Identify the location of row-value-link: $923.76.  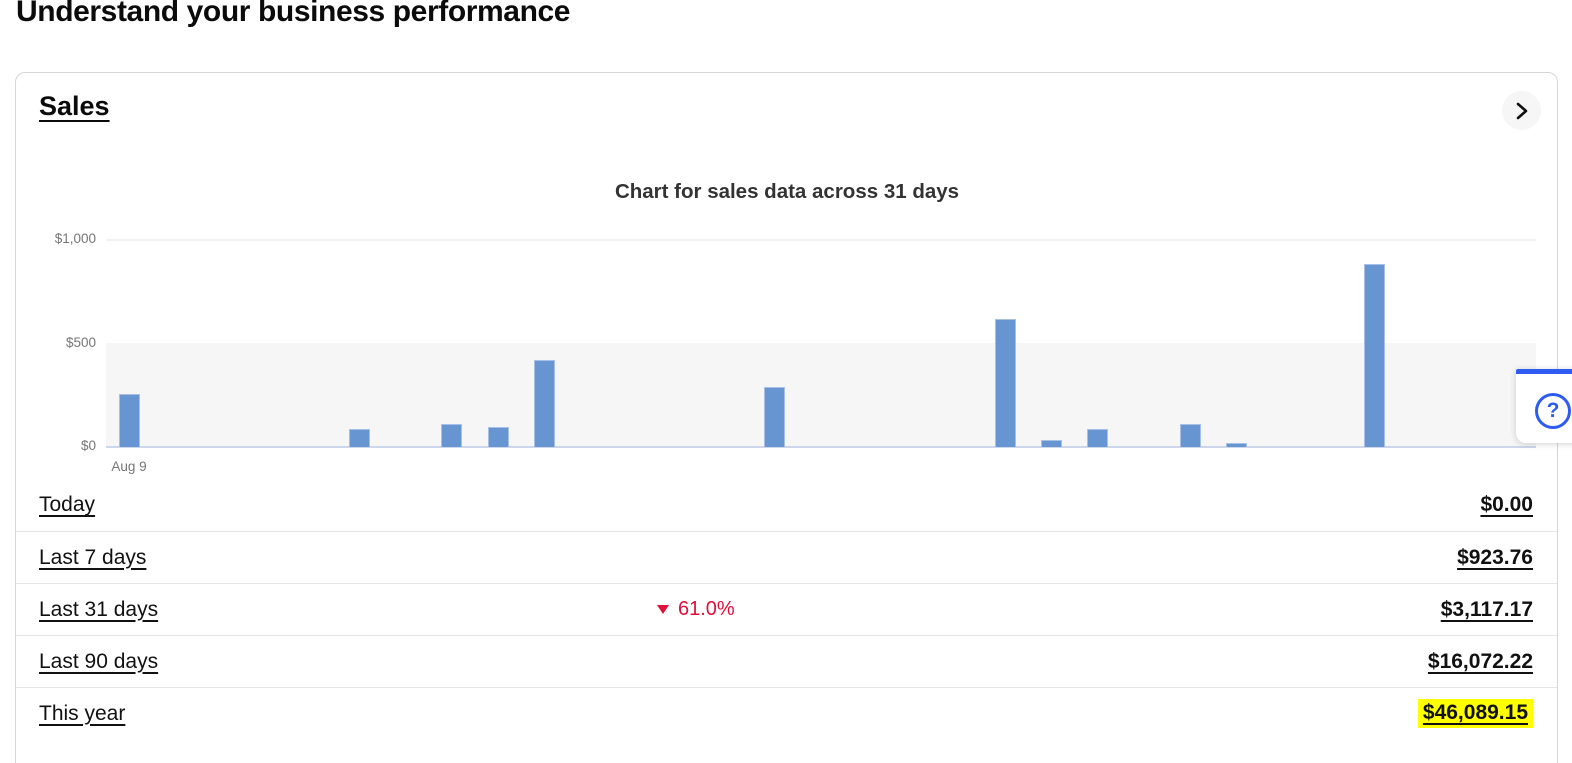
(1495, 557).